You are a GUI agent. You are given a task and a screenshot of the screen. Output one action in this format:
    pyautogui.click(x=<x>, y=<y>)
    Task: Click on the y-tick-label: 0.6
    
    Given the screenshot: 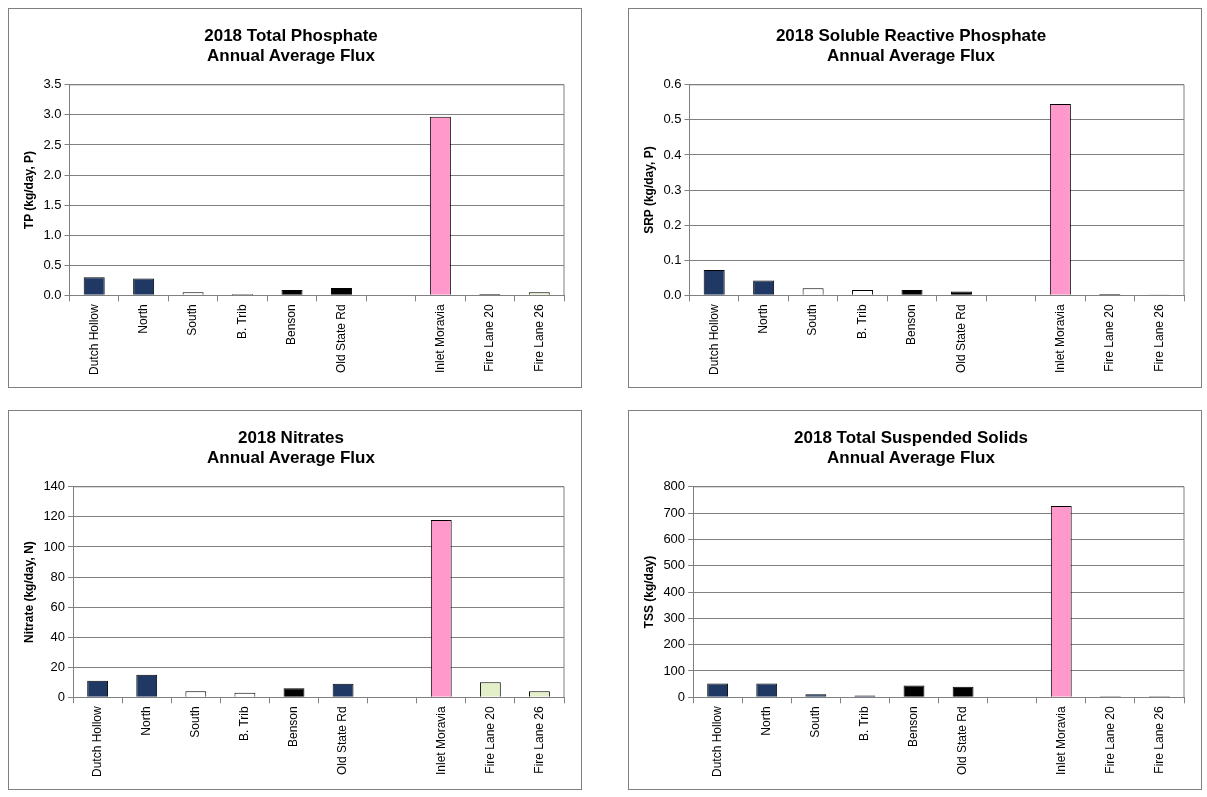 What is the action you would take?
    pyautogui.click(x=672, y=84)
    